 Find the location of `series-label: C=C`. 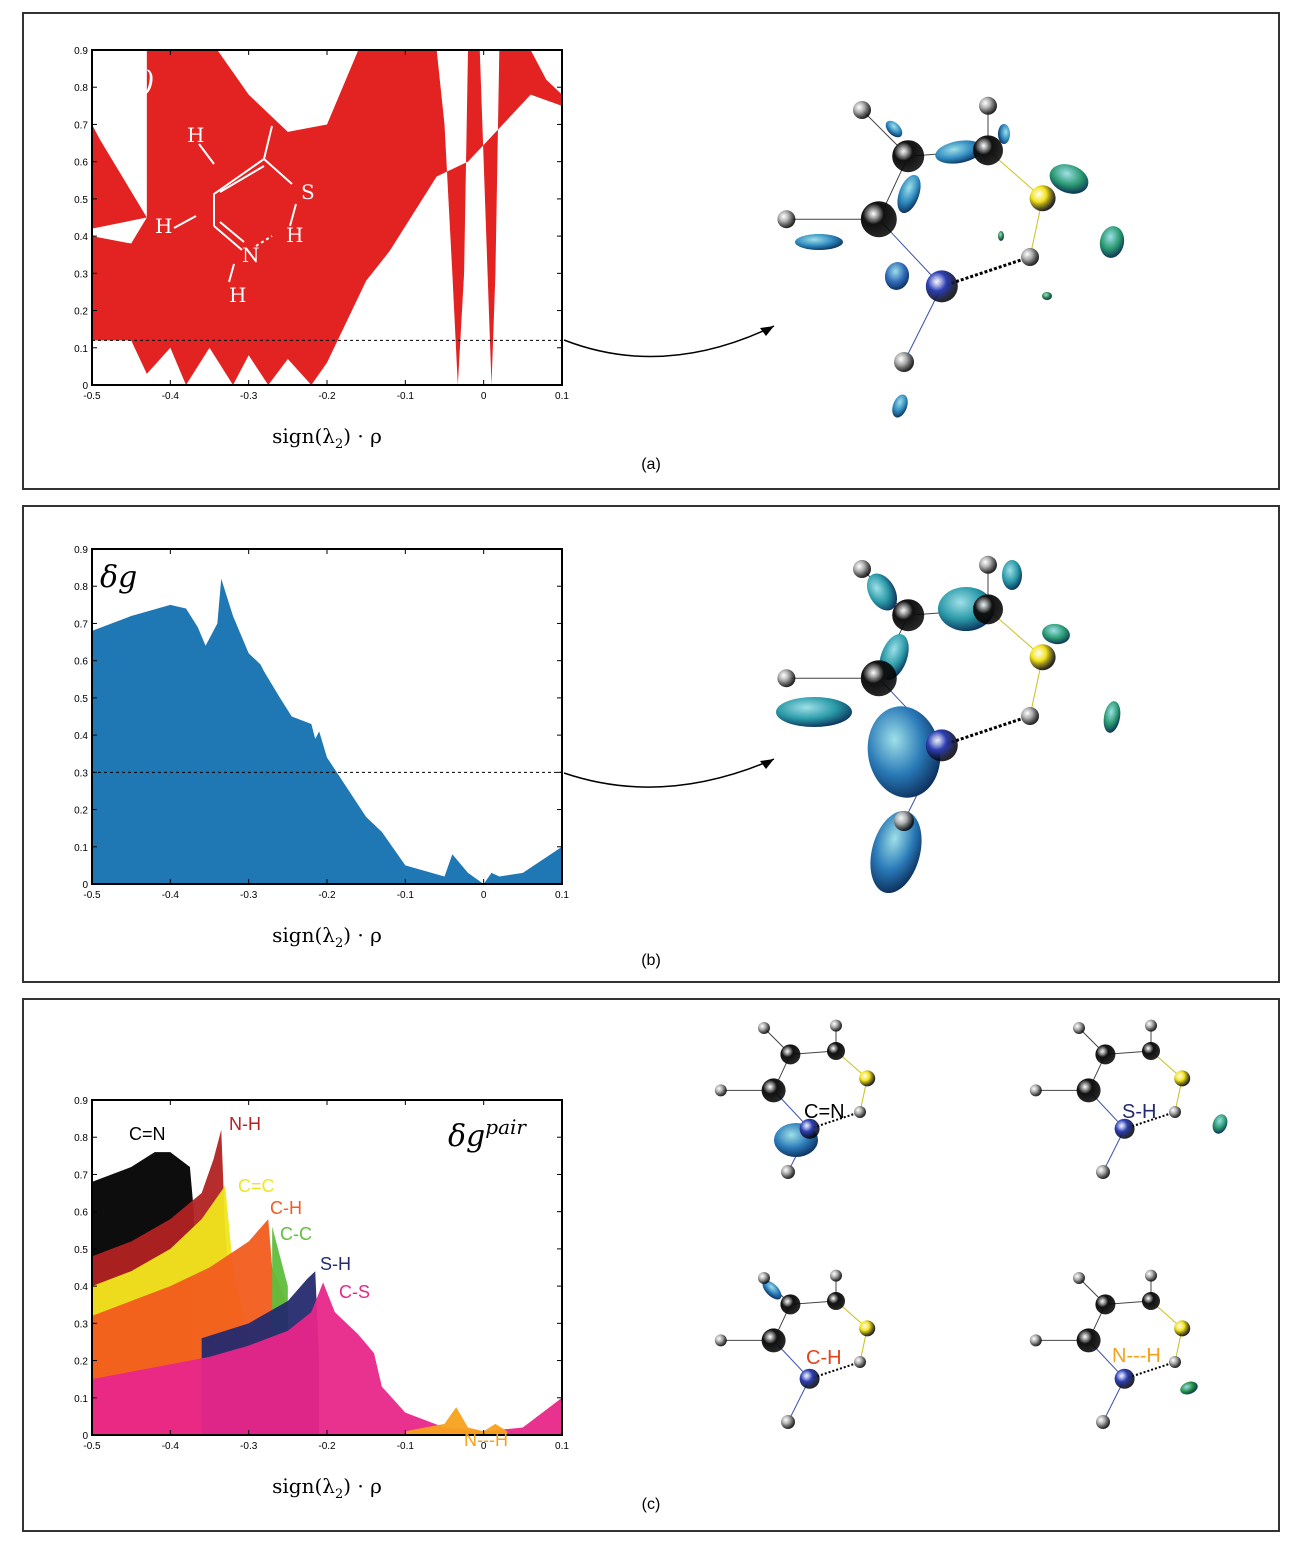

series-label: C=C is located at coordinates (256, 1186).